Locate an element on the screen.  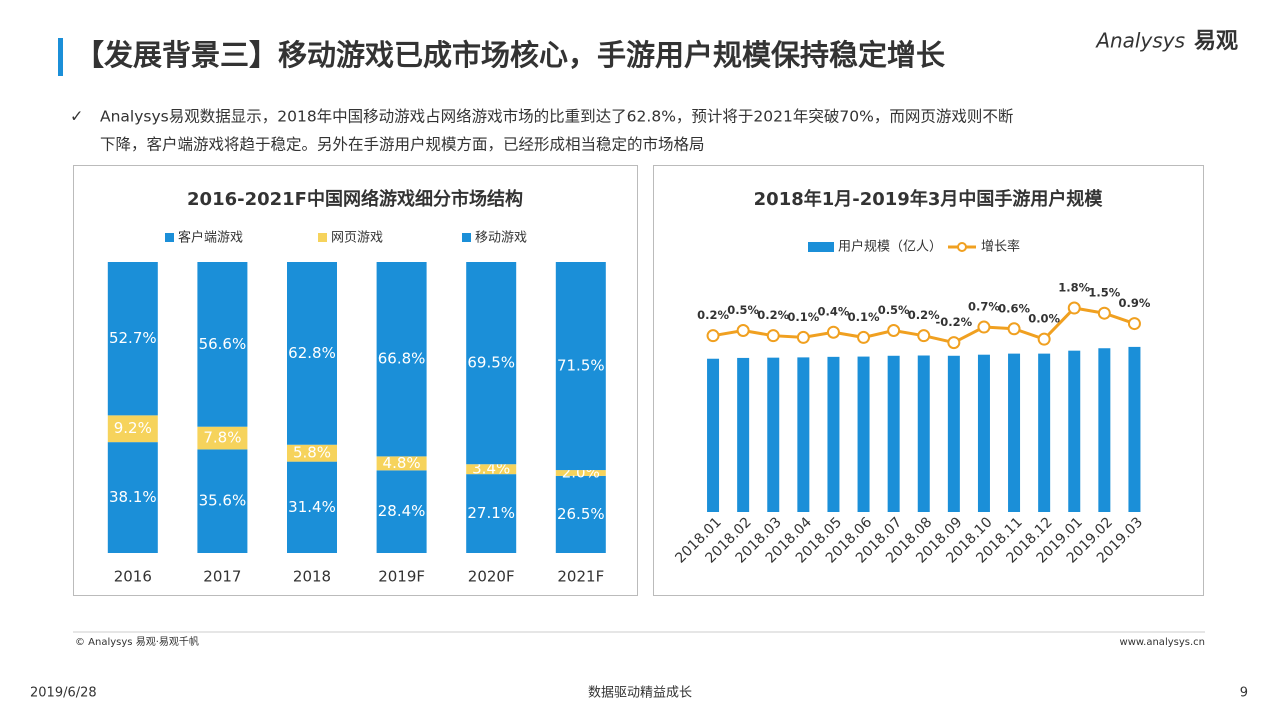
value-label: 1.5% is located at coordinates (1104, 293).